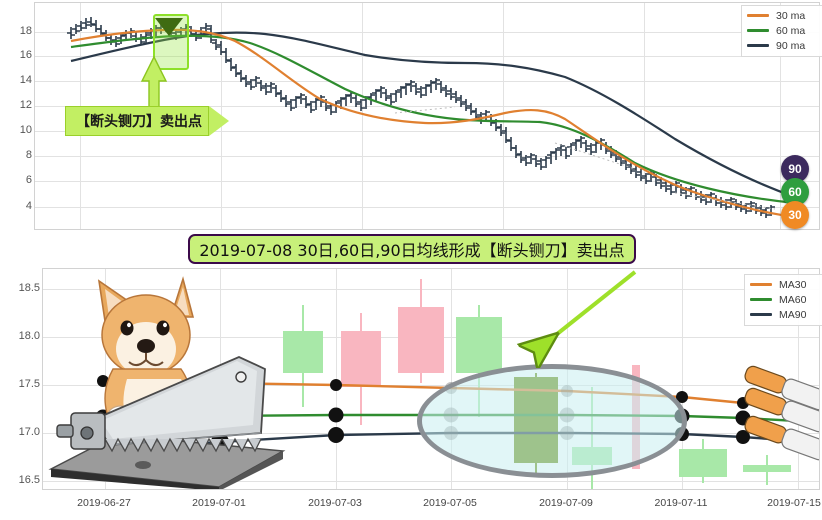 The image size is (822, 520). I want to click on badge-label: 30, so click(795, 215).